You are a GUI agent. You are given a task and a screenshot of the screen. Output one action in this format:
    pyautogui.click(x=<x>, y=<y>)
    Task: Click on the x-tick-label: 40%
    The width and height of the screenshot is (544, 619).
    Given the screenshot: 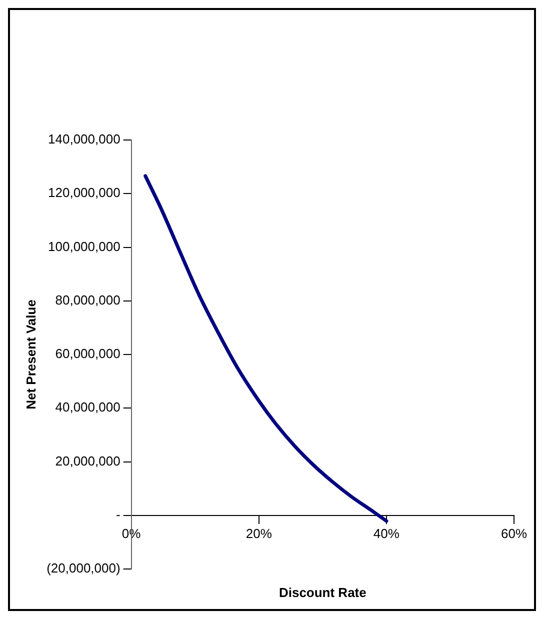 What is the action you would take?
    pyautogui.click(x=386, y=533)
    